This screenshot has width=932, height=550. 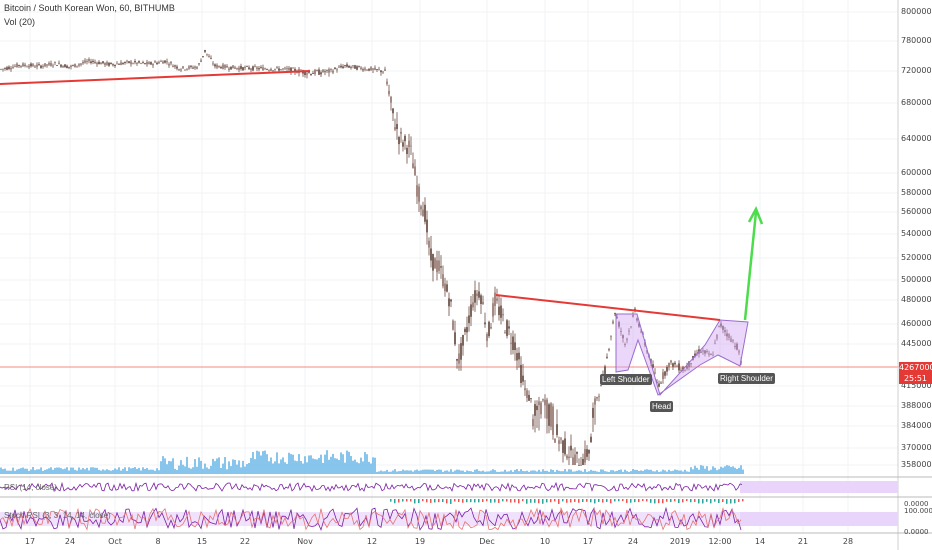 I want to click on stoch-band, so click(x=819, y=519).